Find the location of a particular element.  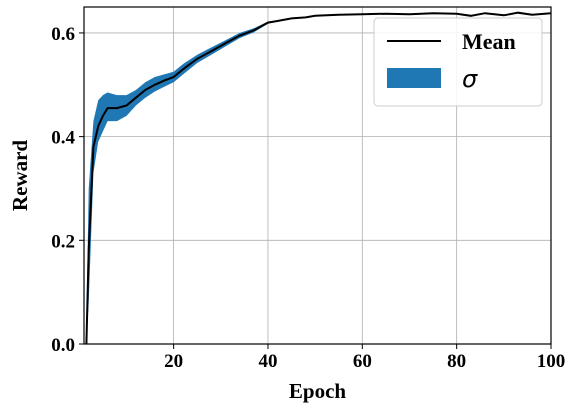

legend-mean-label: Mean is located at coordinates (489, 41).